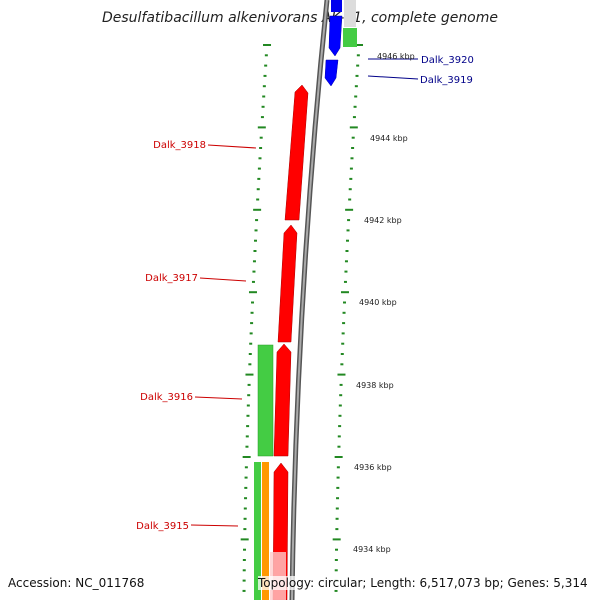  What do you see at coordinates (296, 152) in the screenshot?
I see `gene-arrow-dalk3918` at bounding box center [296, 152].